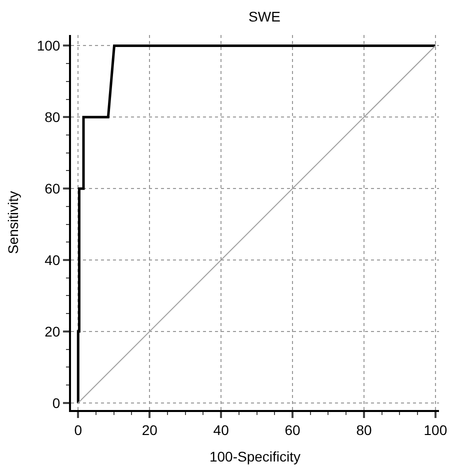  What do you see at coordinates (292, 430) in the screenshot?
I see `x-tick-label: 60` at bounding box center [292, 430].